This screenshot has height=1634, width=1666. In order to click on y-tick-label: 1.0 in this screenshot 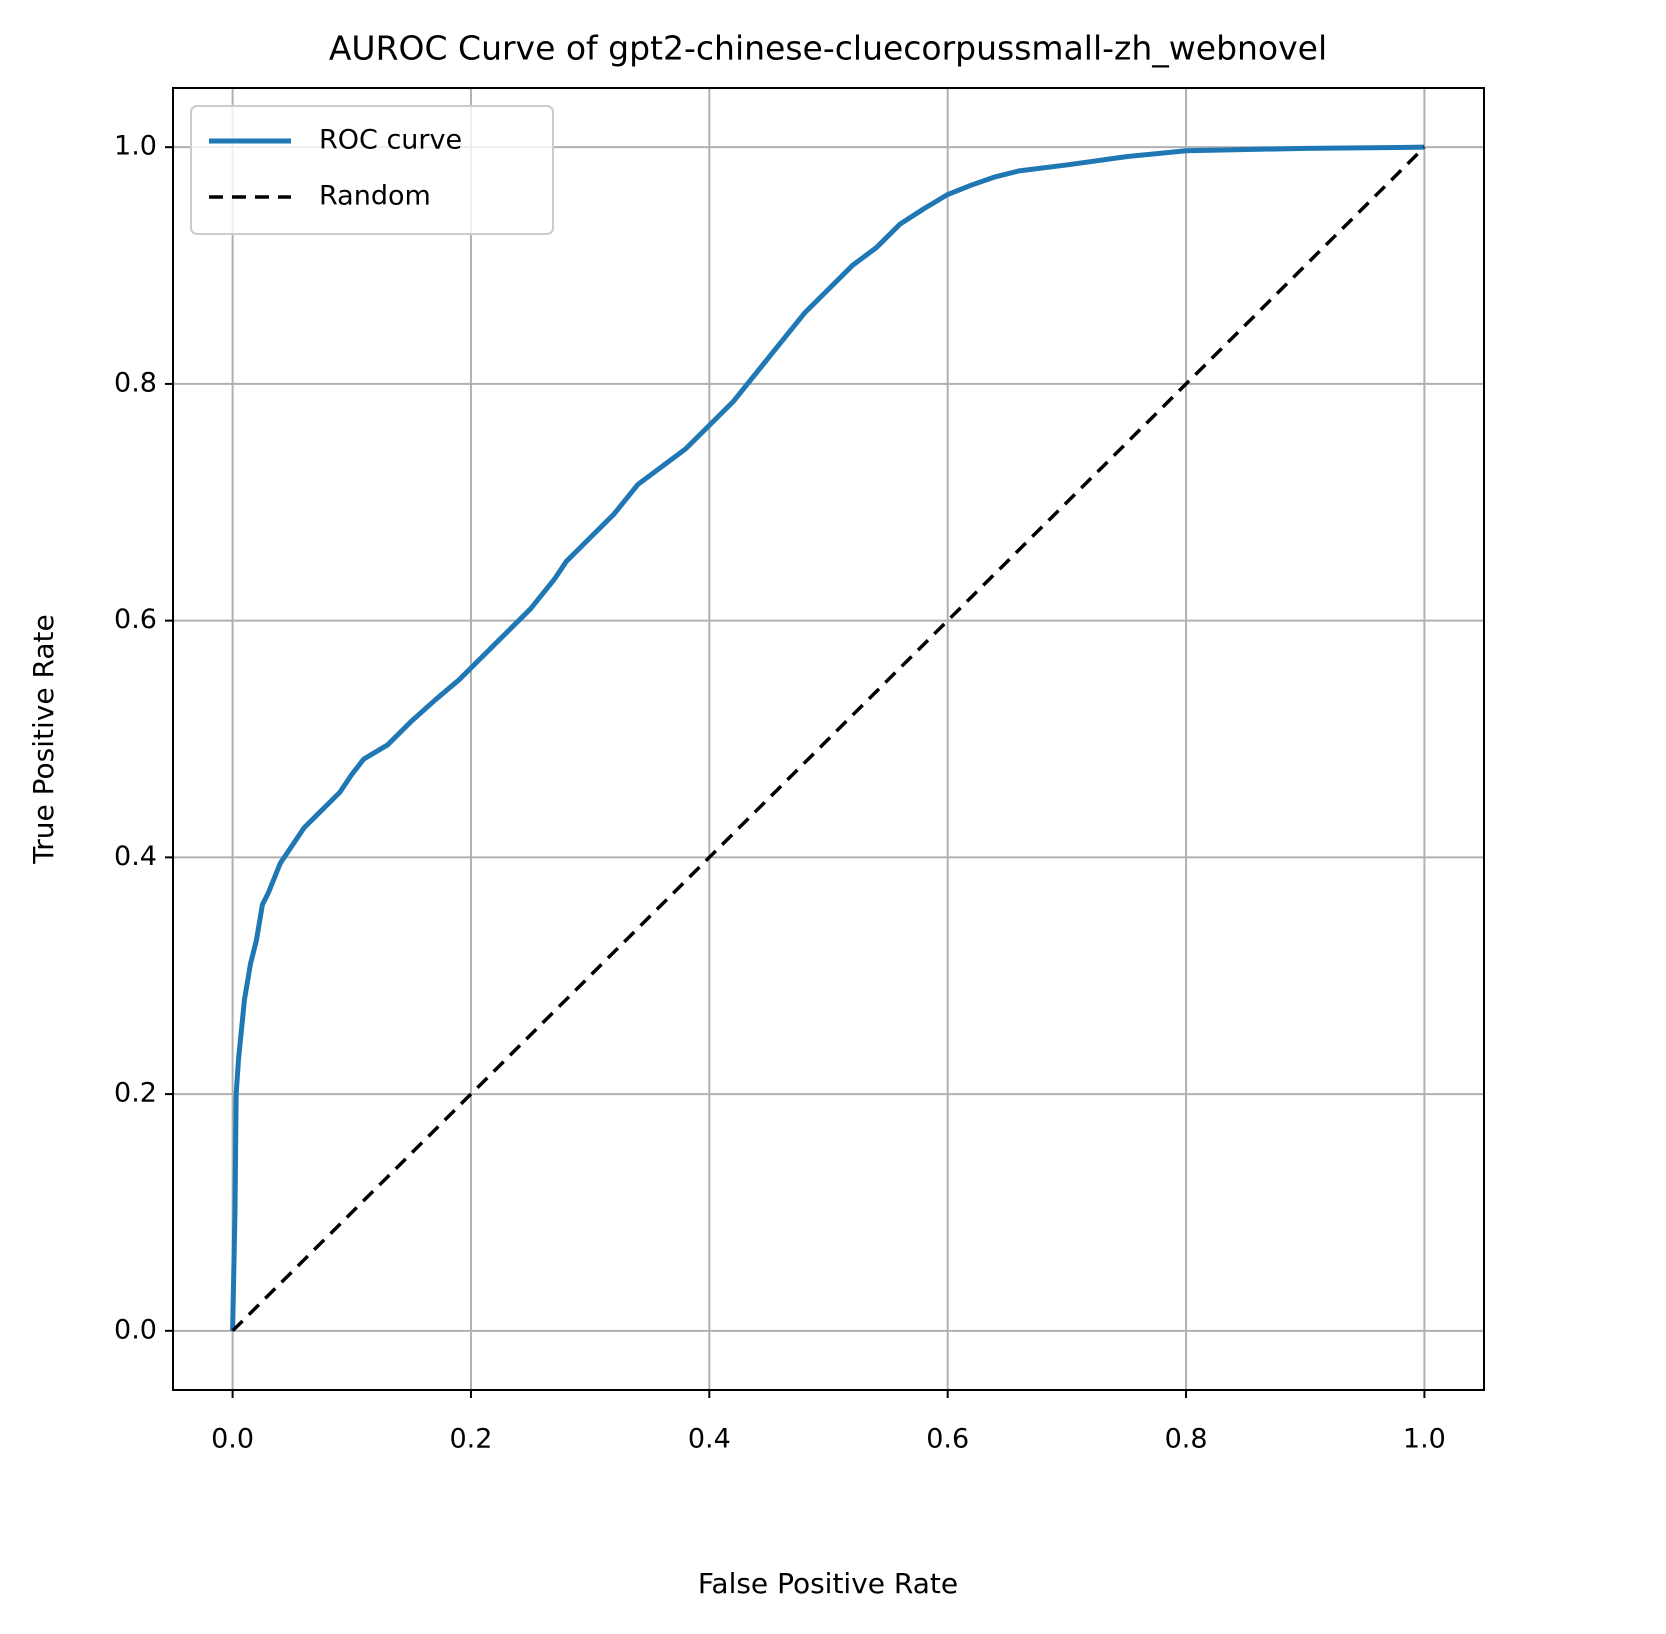, I will do `click(135, 146)`.